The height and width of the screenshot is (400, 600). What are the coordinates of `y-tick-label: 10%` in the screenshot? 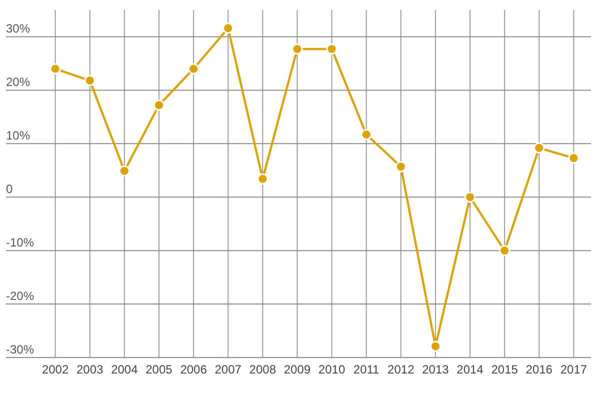 It's located at (18, 135).